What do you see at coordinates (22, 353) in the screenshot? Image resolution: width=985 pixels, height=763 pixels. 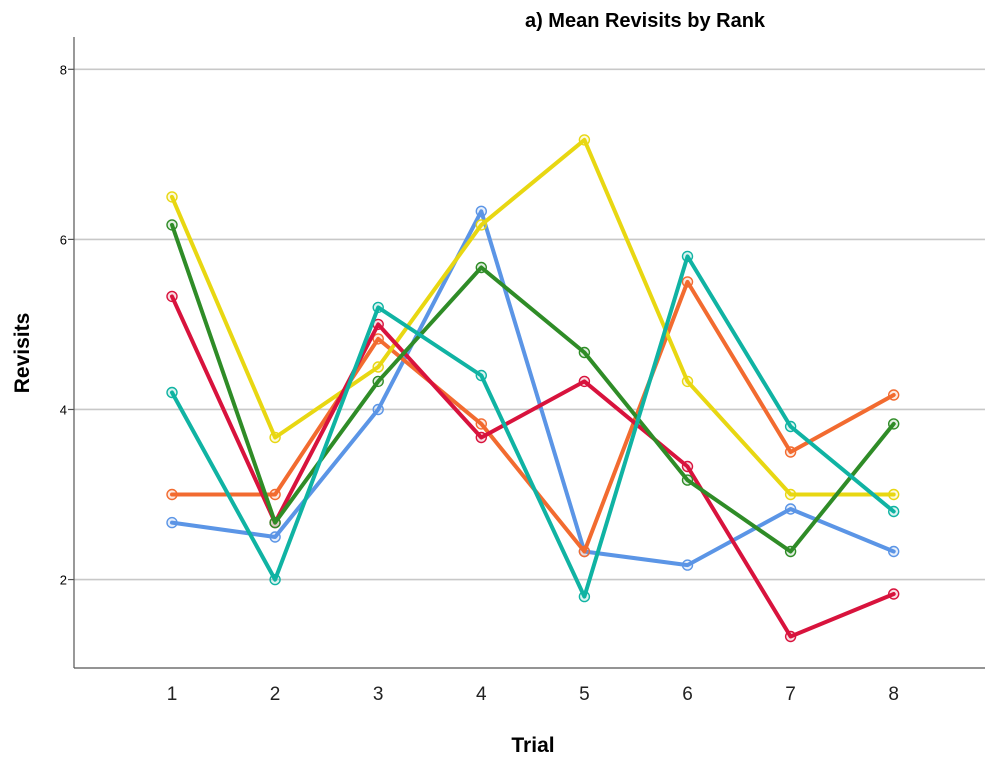 I see `y-axis-label: Revisits` at bounding box center [22, 353].